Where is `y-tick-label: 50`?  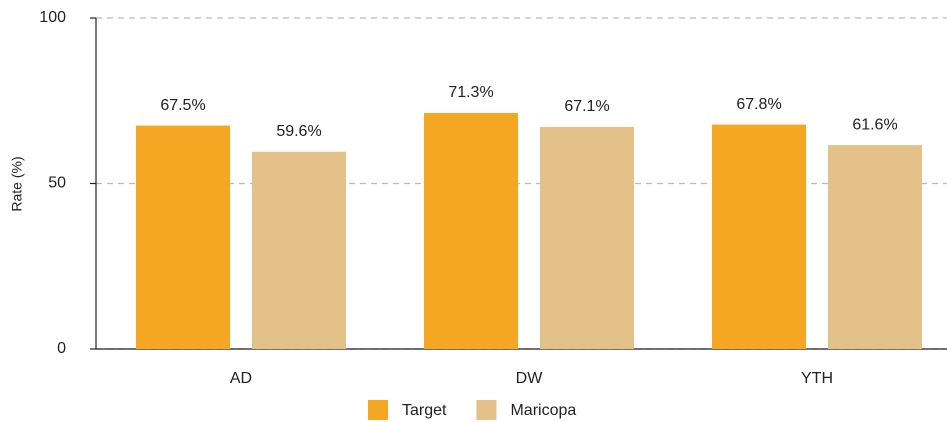
y-tick-label: 50 is located at coordinates (57, 183).